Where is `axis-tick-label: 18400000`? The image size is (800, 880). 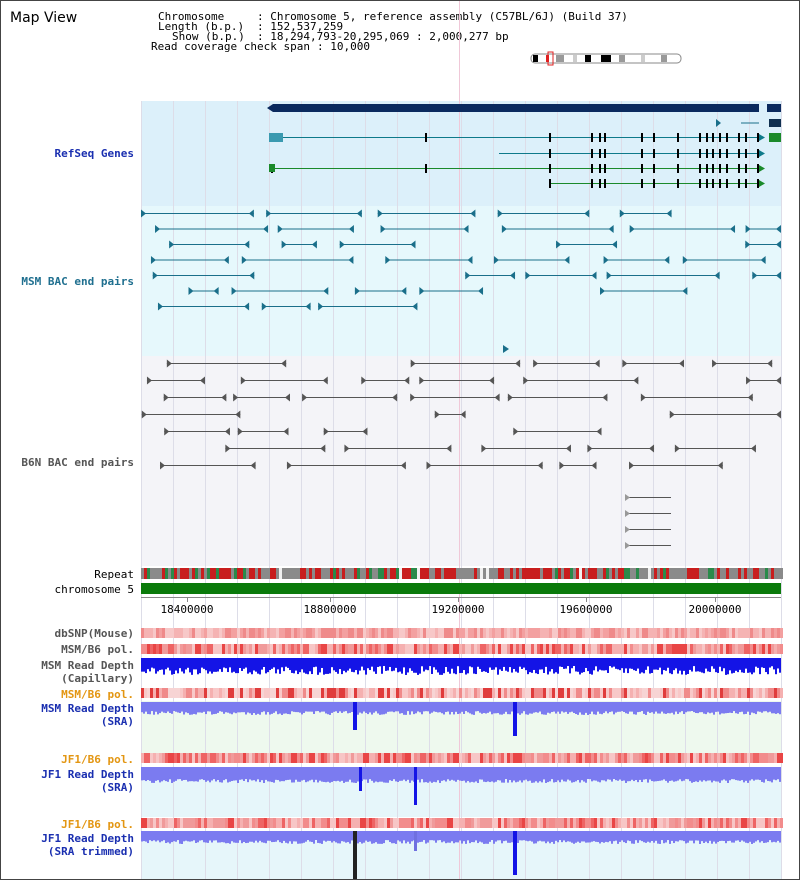 axis-tick-label: 18400000 is located at coordinates (187, 609).